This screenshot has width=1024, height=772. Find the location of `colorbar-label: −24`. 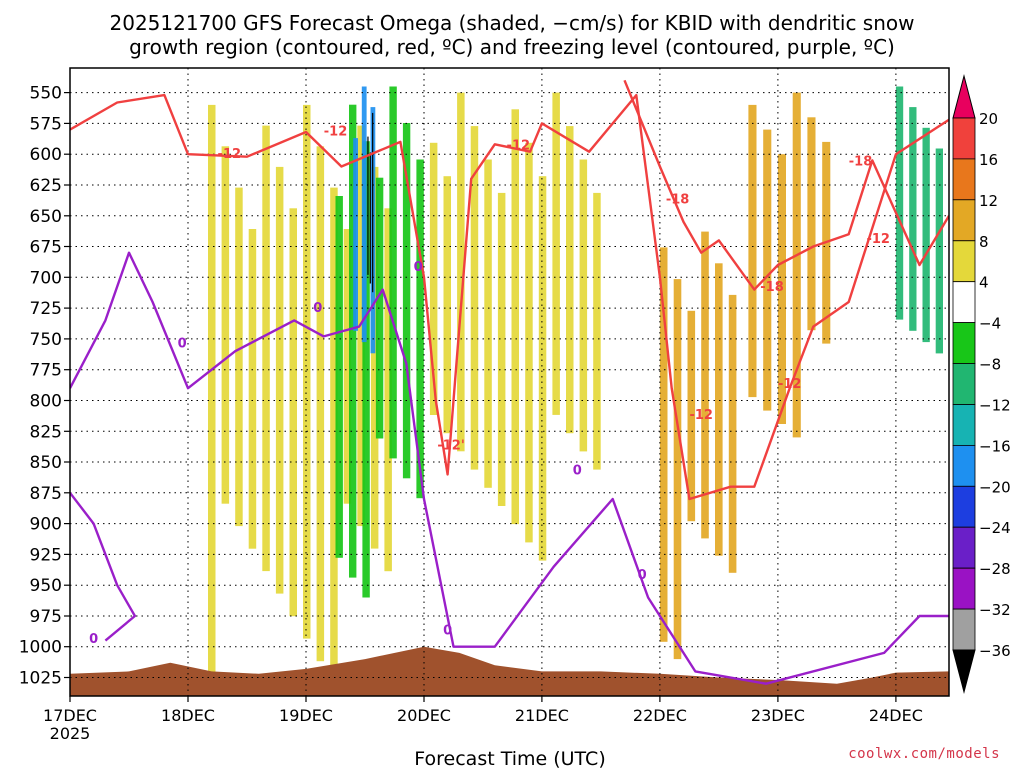

colorbar-label: −24 is located at coordinates (995, 528).